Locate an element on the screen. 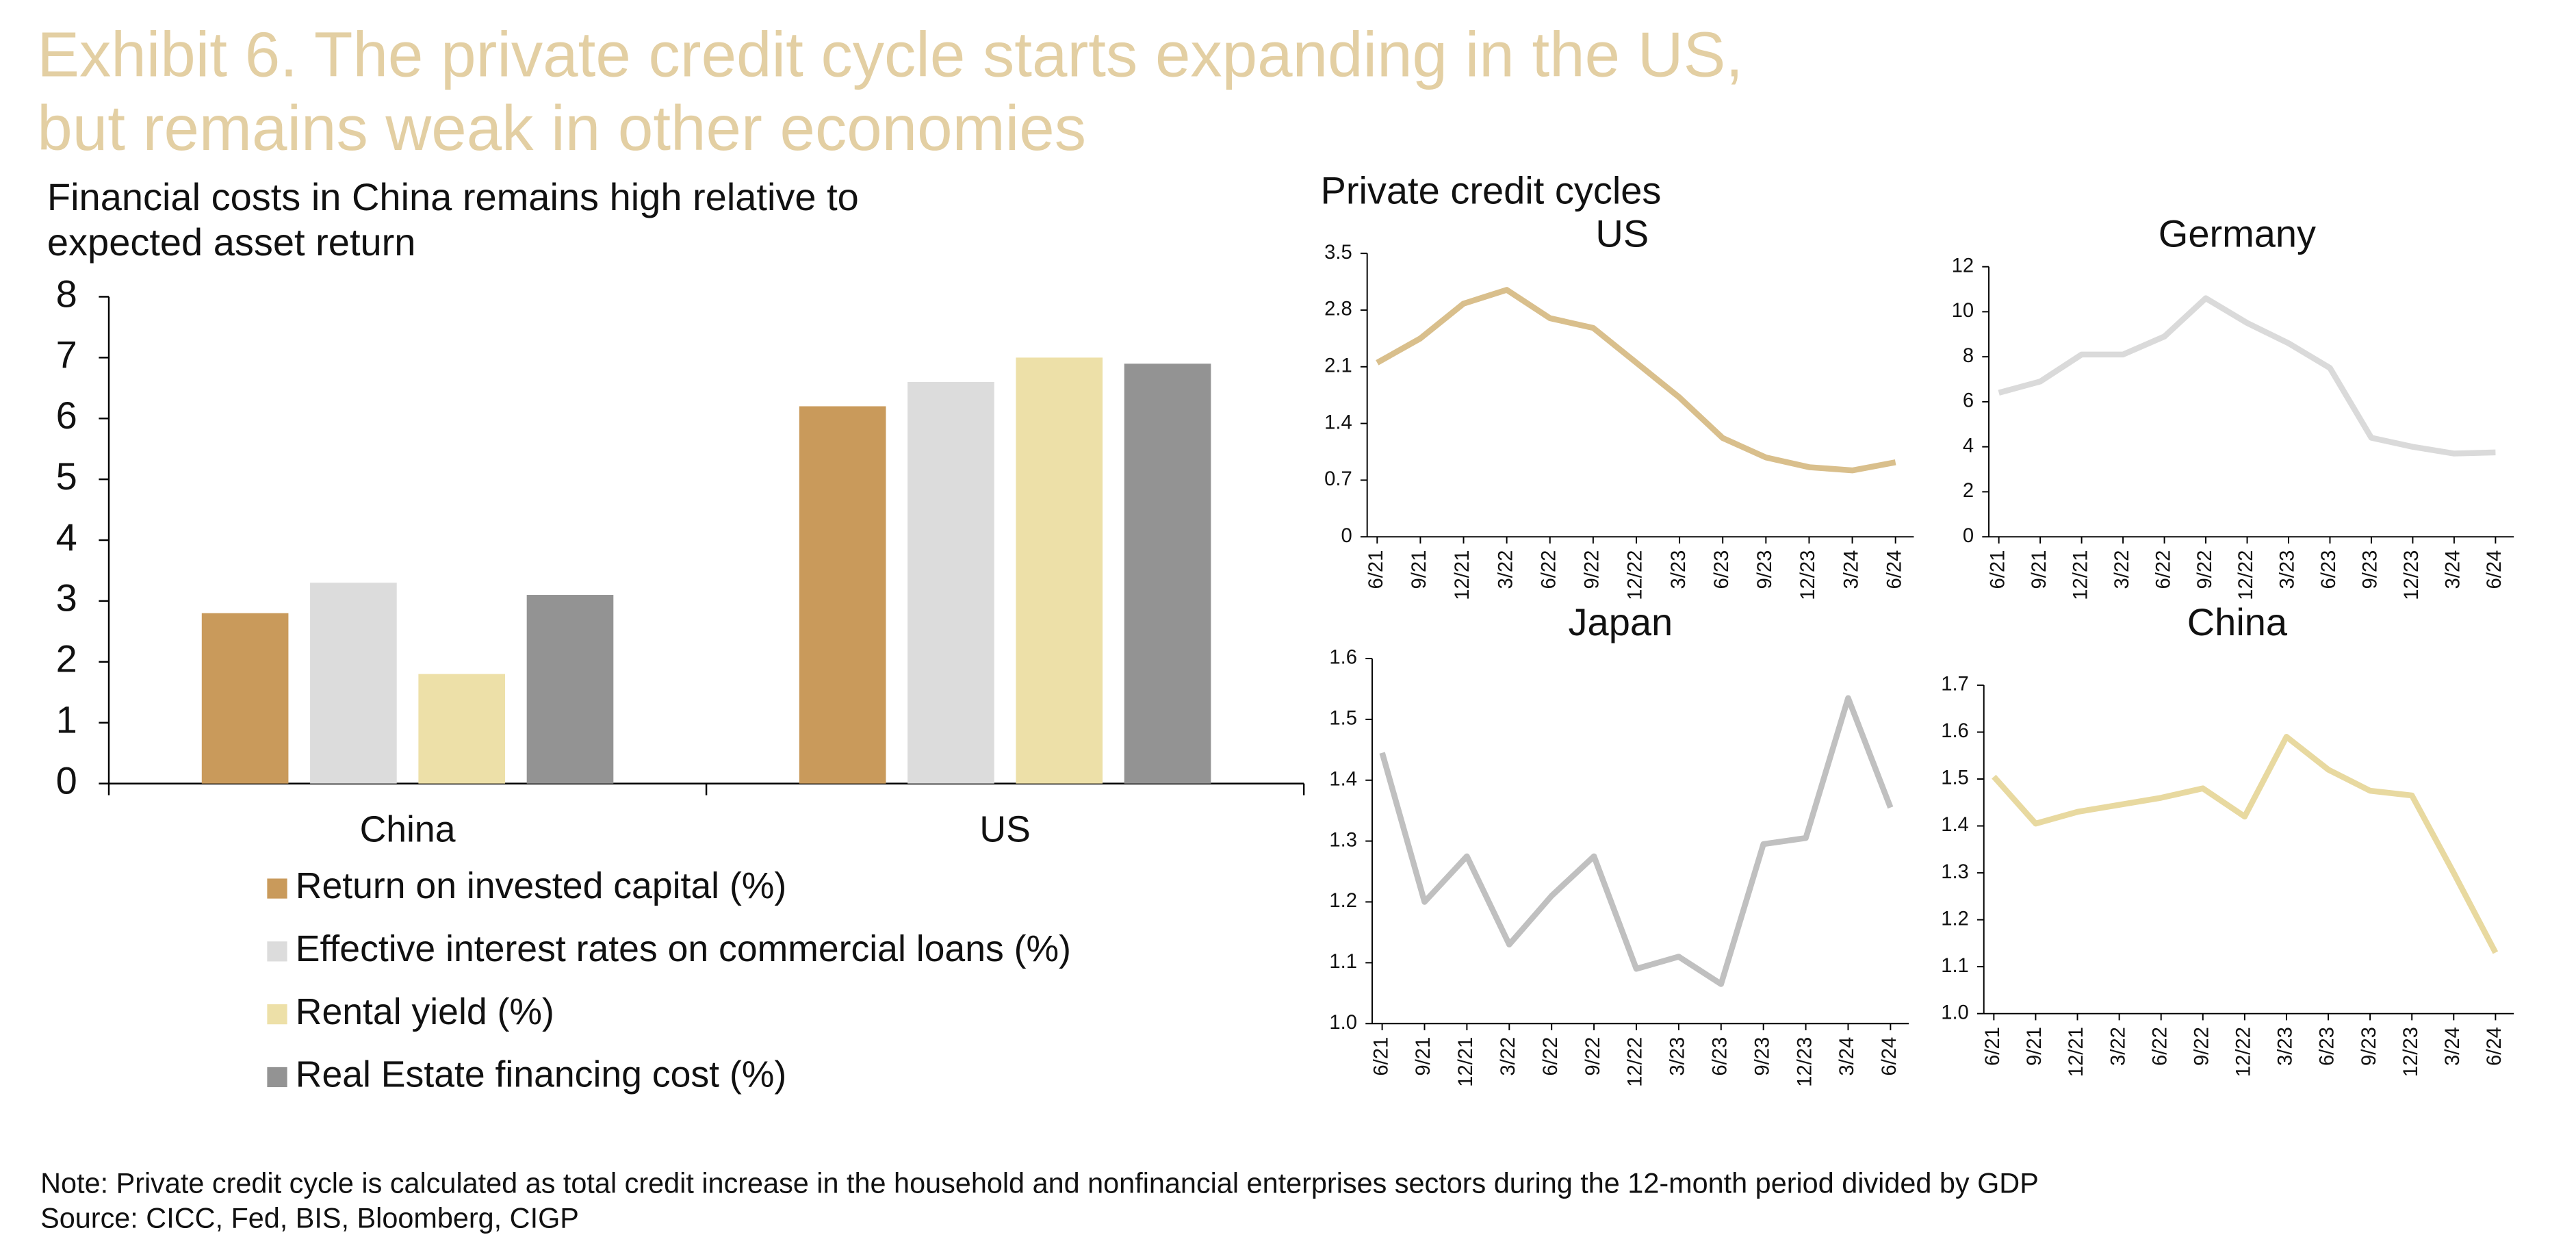  y-tick-label: 1 is located at coordinates (66, 719).